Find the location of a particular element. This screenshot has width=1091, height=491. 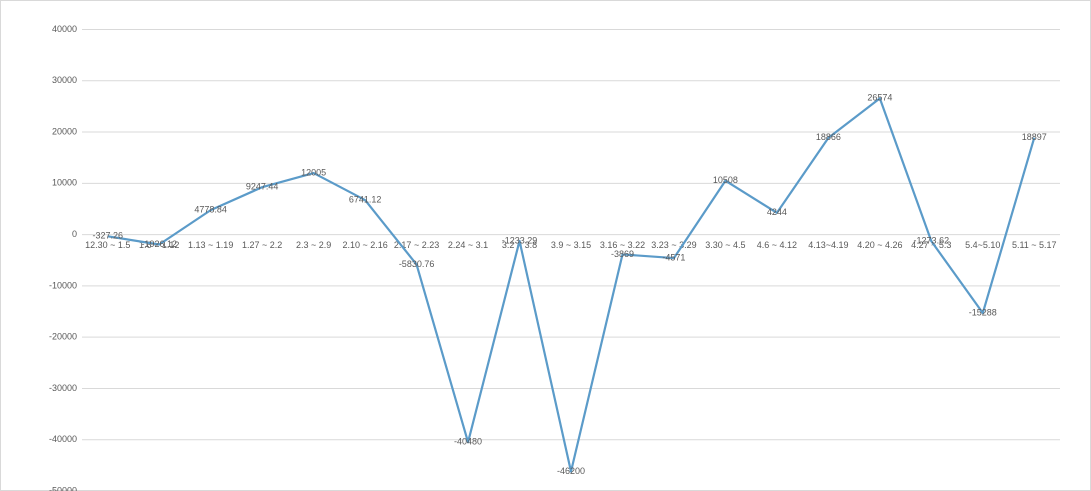

data-label: 26574 is located at coordinates (879, 98).